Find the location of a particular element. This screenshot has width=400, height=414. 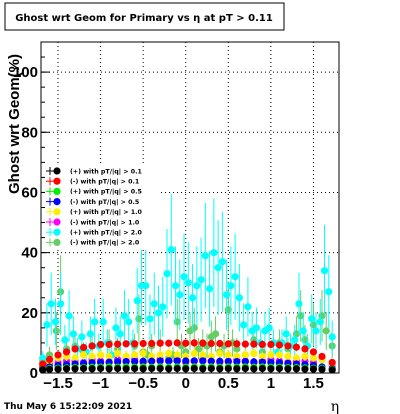

series-group is located at coordinates (187, 369).